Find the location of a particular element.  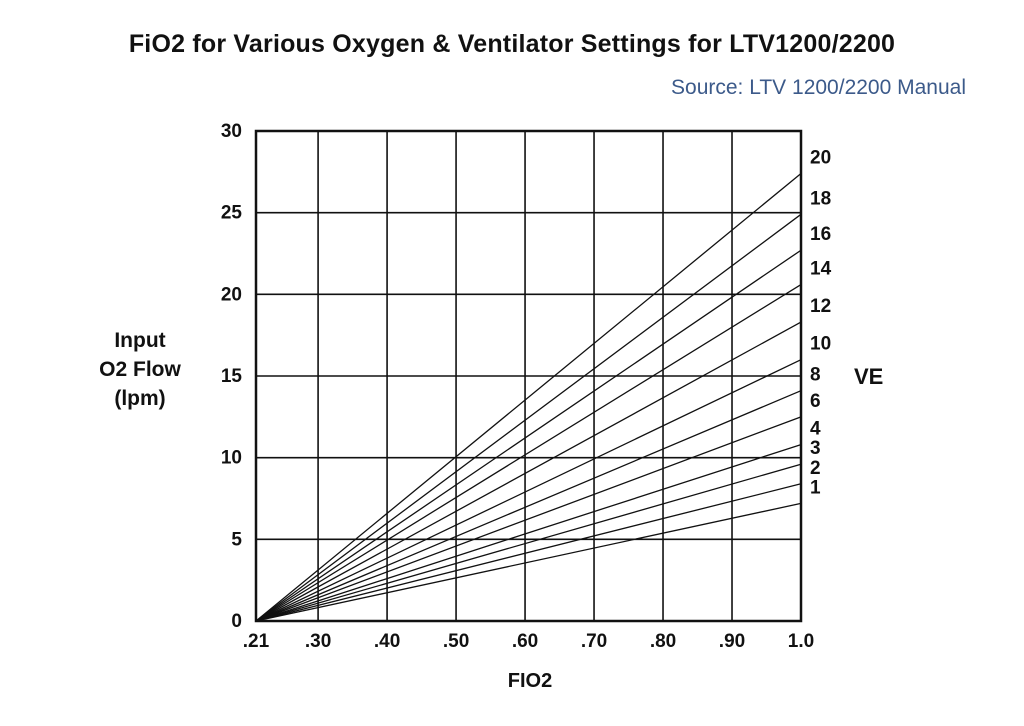

ve-axis-label: VE is located at coordinates (869, 376).